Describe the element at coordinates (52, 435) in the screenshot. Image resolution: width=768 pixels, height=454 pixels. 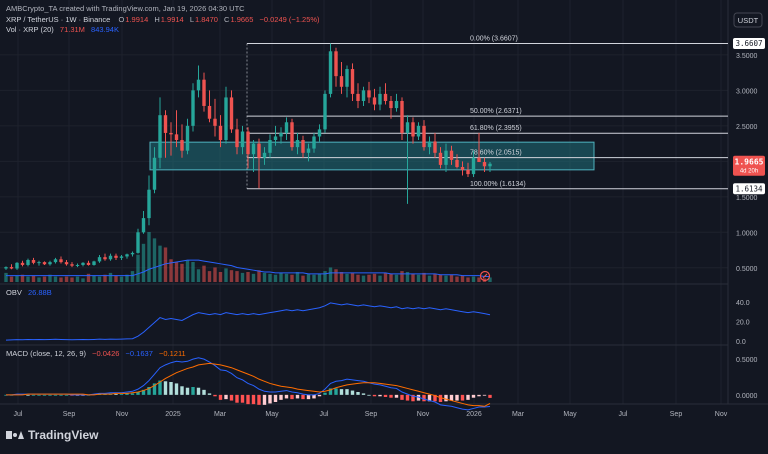
I see `tradingview-logo: TradingView` at that location.